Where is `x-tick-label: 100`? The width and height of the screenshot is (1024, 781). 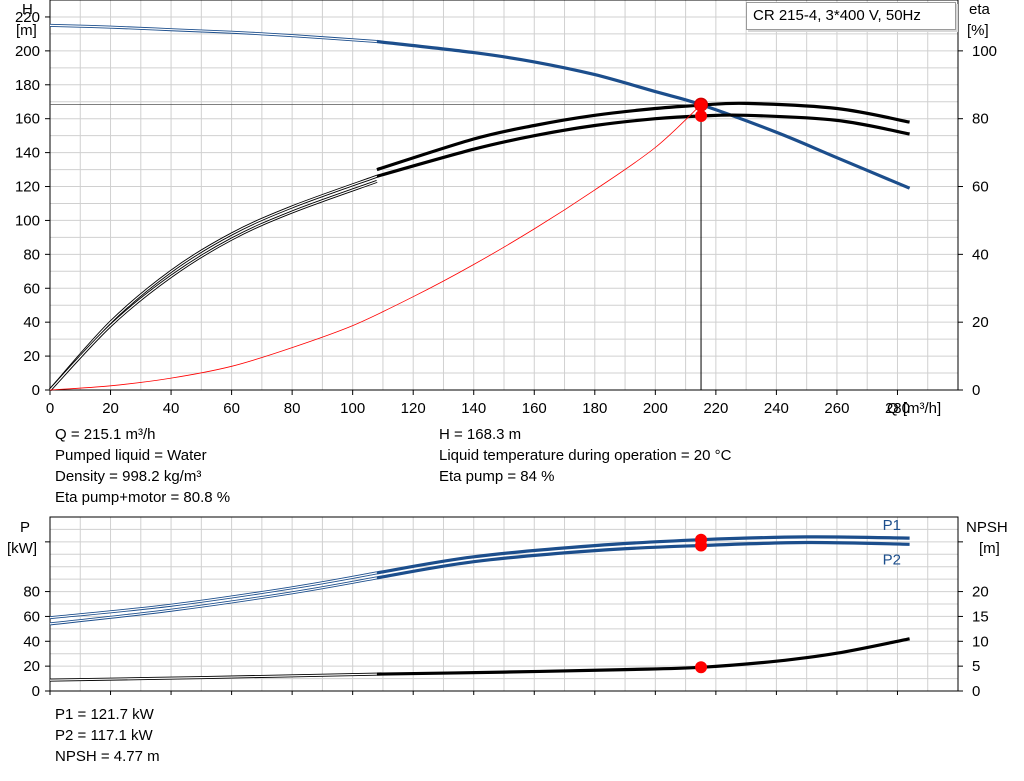 x-tick-label: 100 is located at coordinates (352, 408).